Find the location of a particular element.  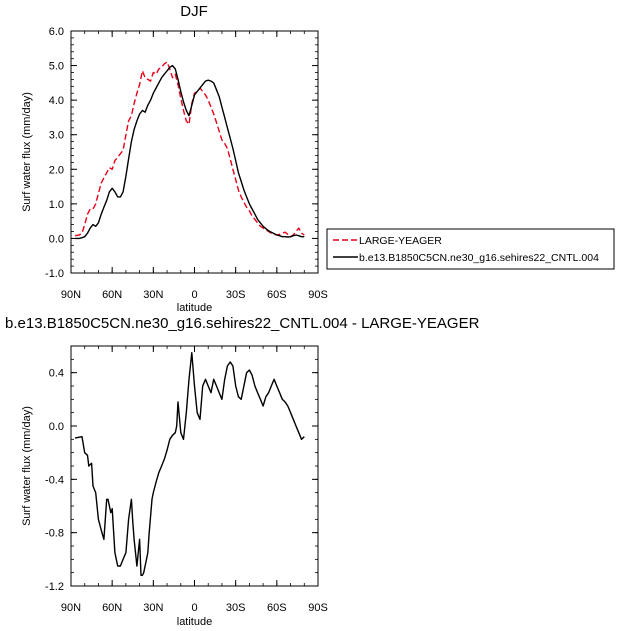

chart-title: DJF is located at coordinates (194, 11).